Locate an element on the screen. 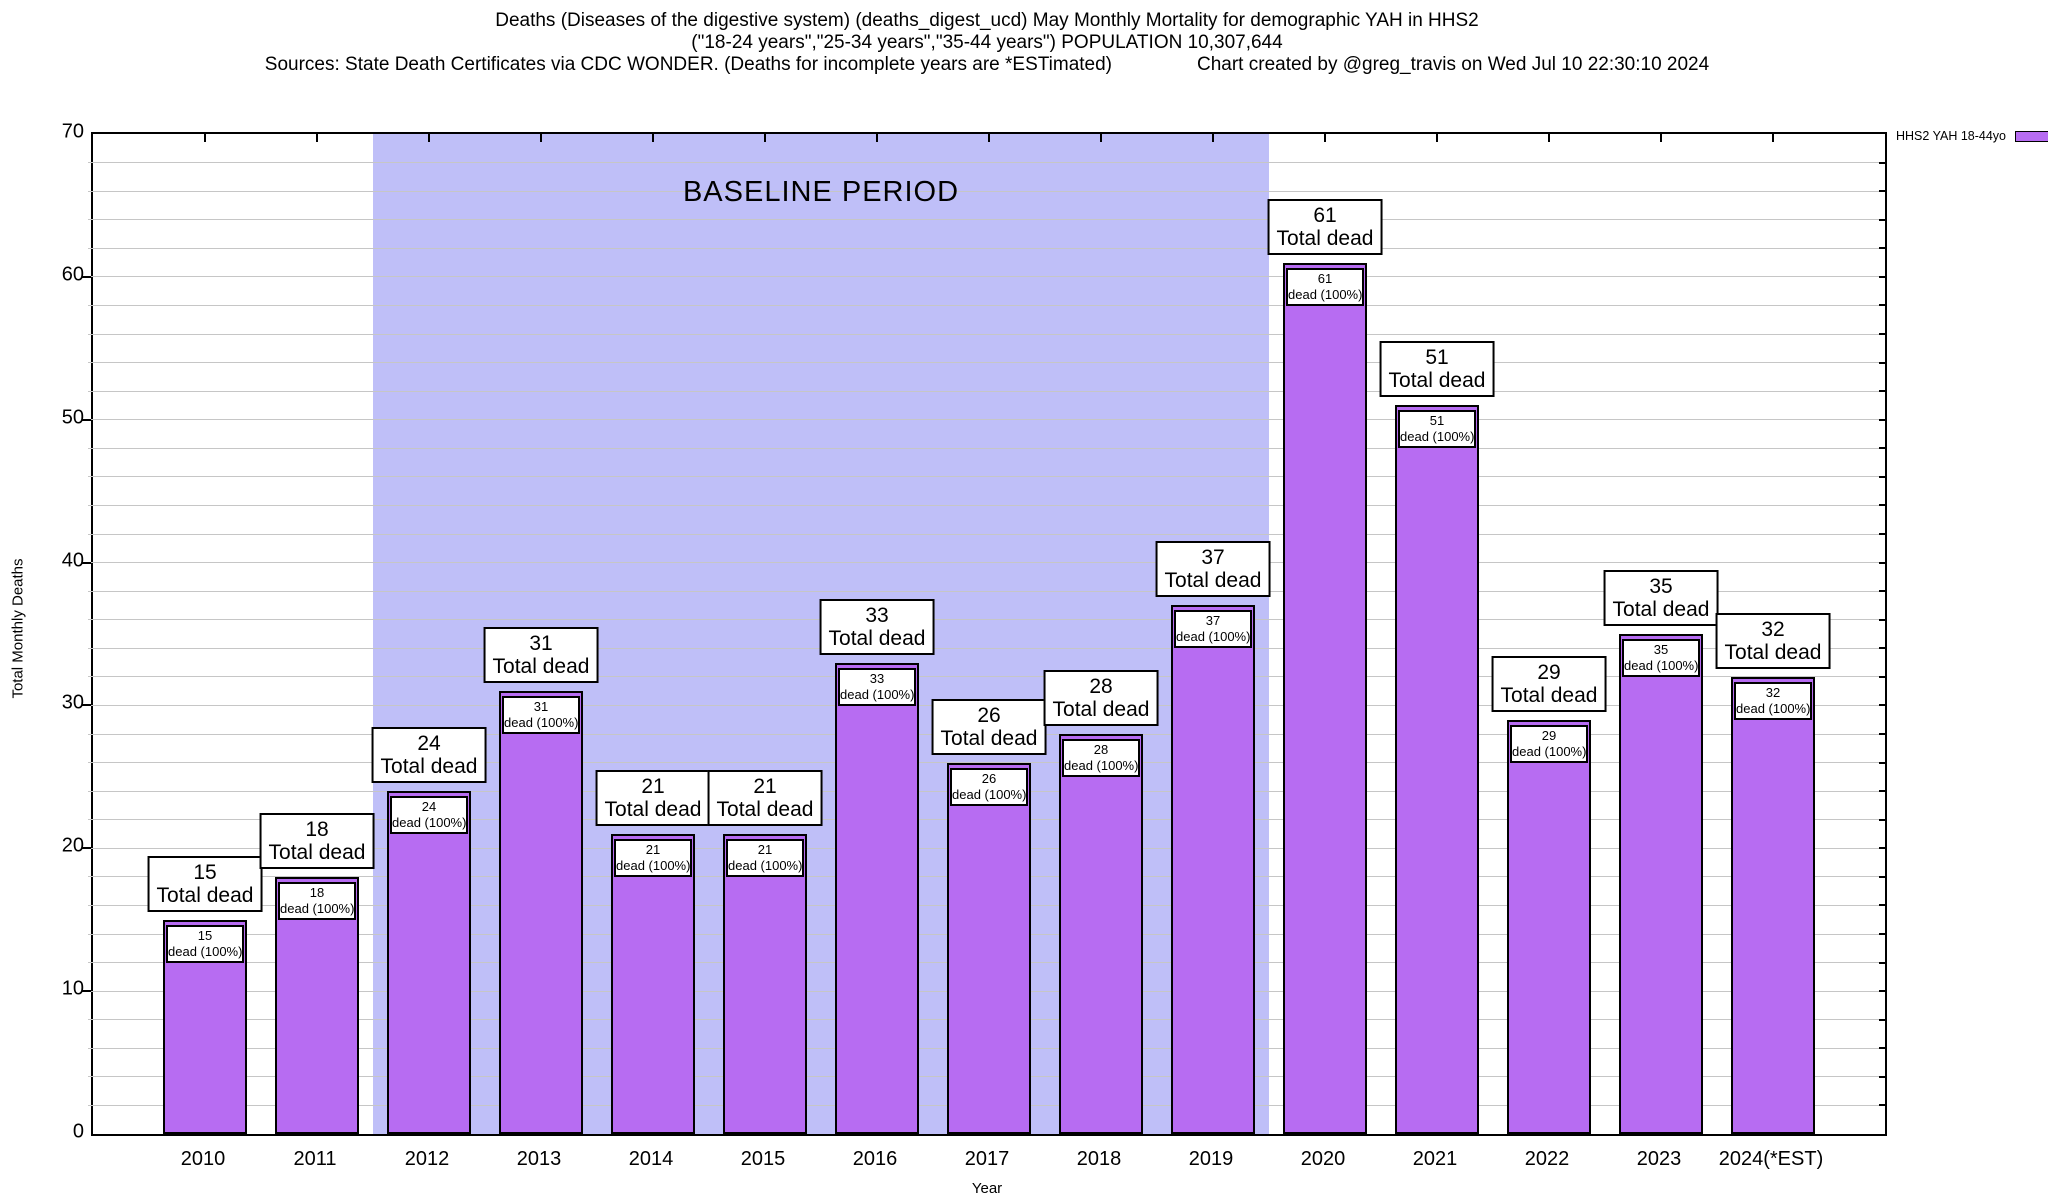 This screenshot has height=1200, width=2048. x-tick-label: 2012 is located at coordinates (427, 1159).